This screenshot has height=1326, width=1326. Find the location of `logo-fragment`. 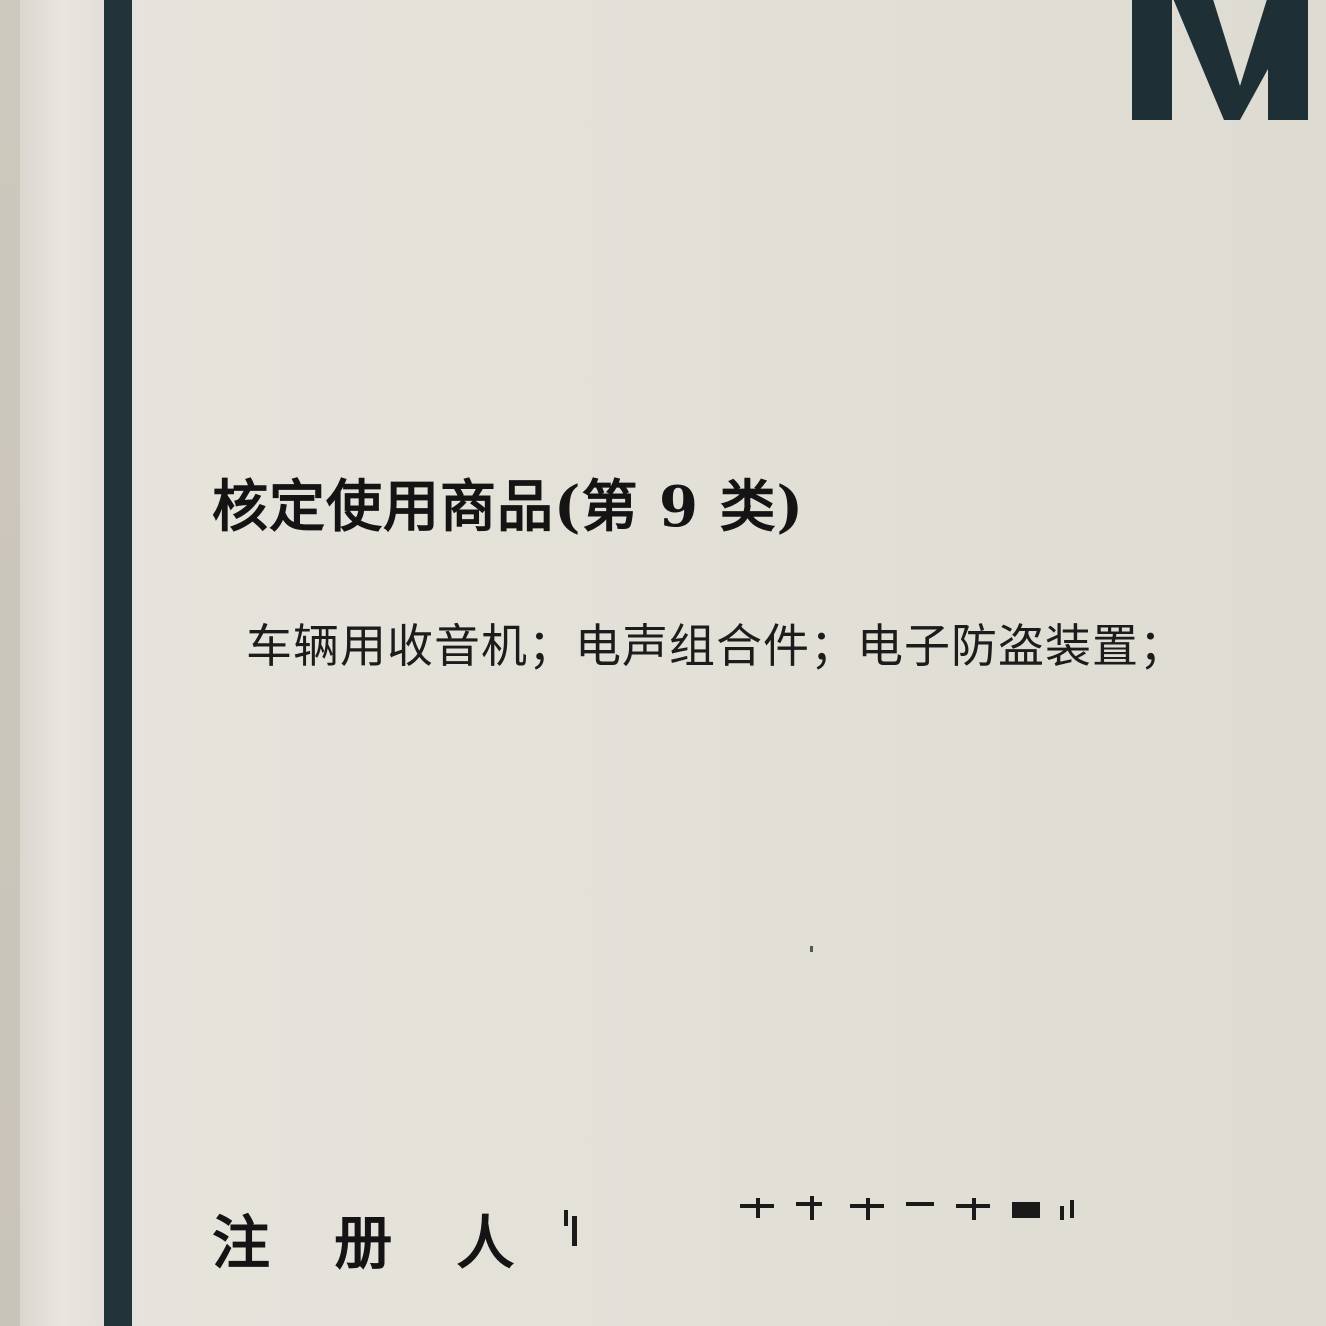

logo-fragment is located at coordinates (1220, 60).